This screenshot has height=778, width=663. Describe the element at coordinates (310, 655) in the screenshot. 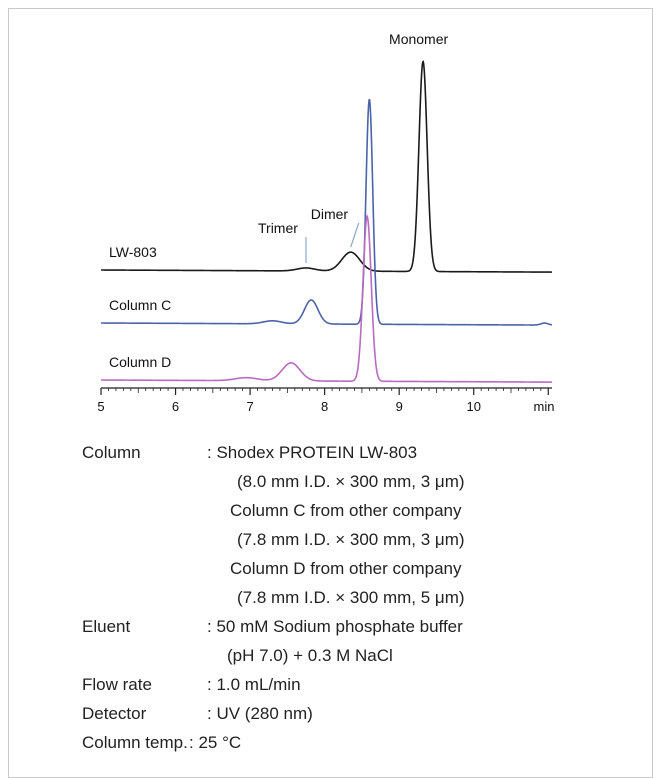

I see `eluent-value-2: (pH 7.0) + 0.3 M NaCl` at that location.